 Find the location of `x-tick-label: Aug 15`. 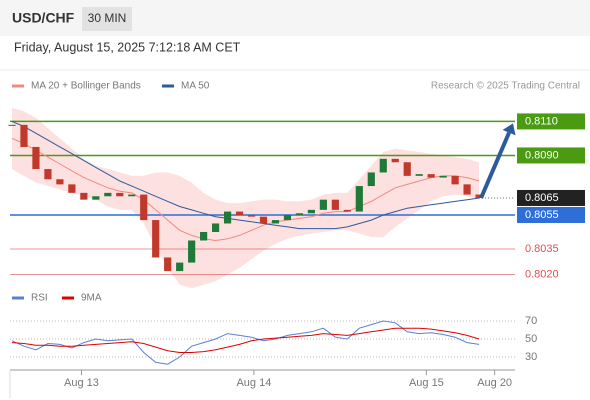

x-tick-label: Aug 15 is located at coordinates (426, 383).